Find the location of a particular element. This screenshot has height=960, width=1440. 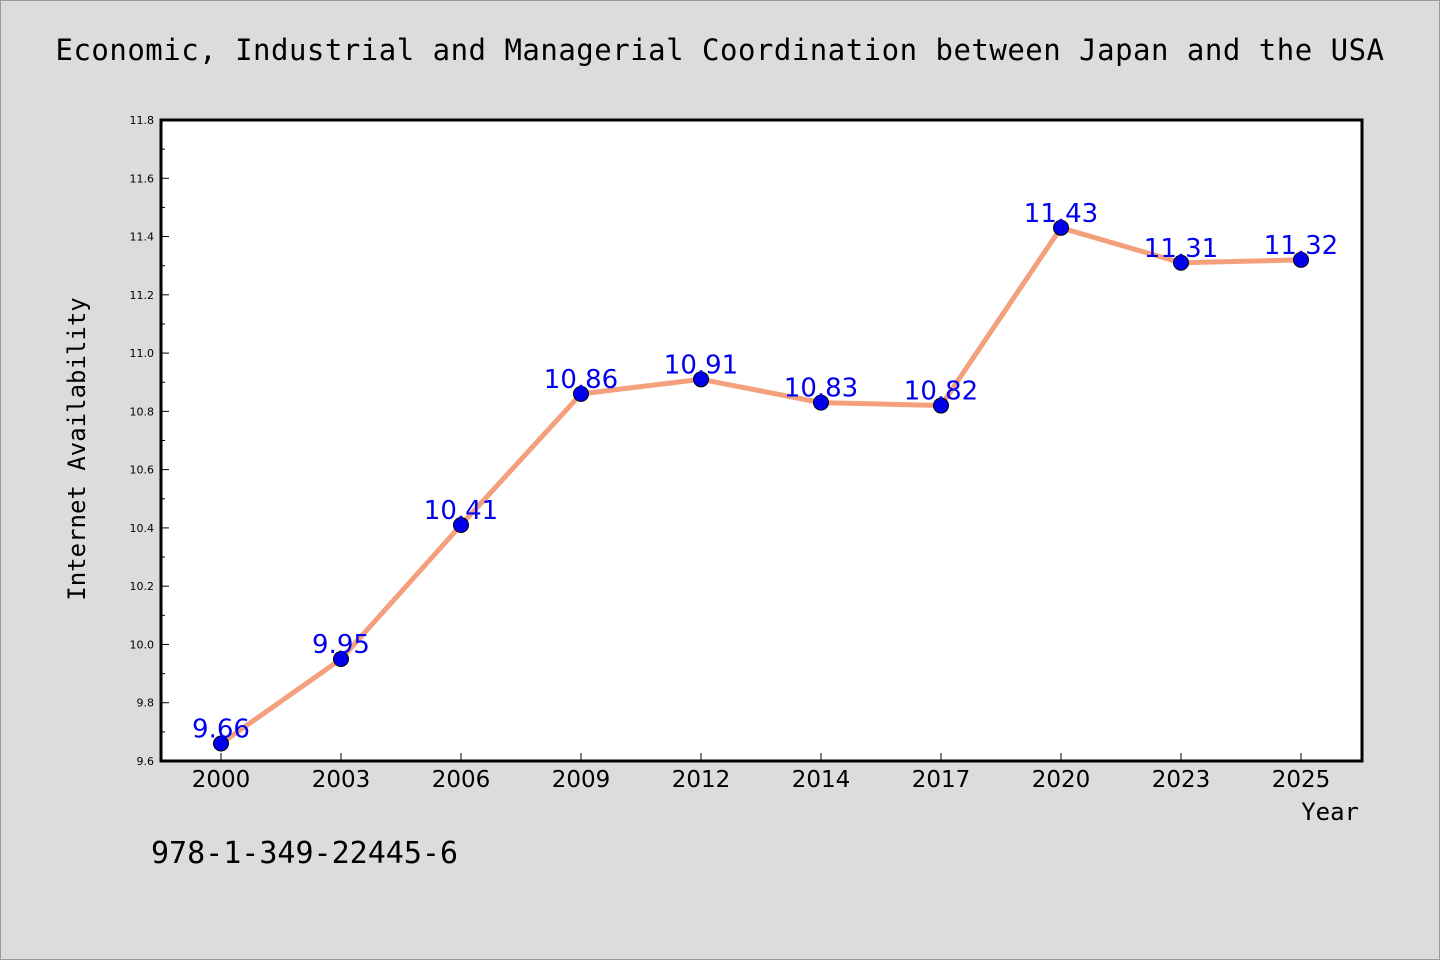

y-tick-label: 9.6 is located at coordinates (146, 761).